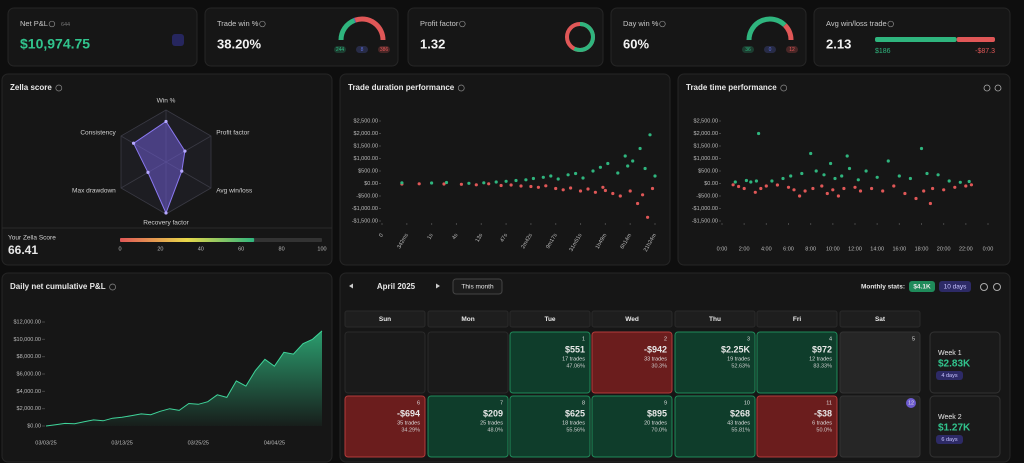  Describe the element at coordinates (501, 403) in the screenshot. I see `day-date: 7` at that location.